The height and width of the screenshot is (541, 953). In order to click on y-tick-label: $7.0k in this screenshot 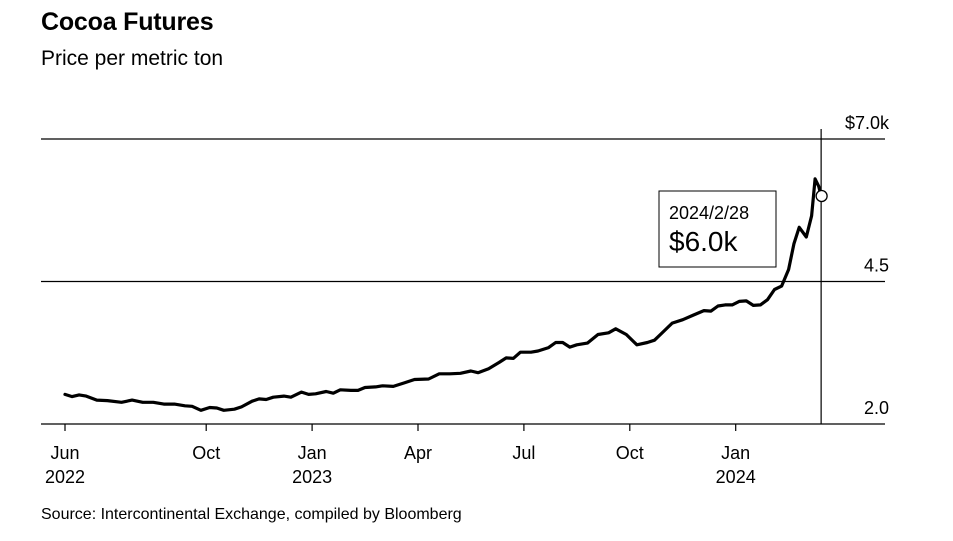, I will do `click(867, 123)`.